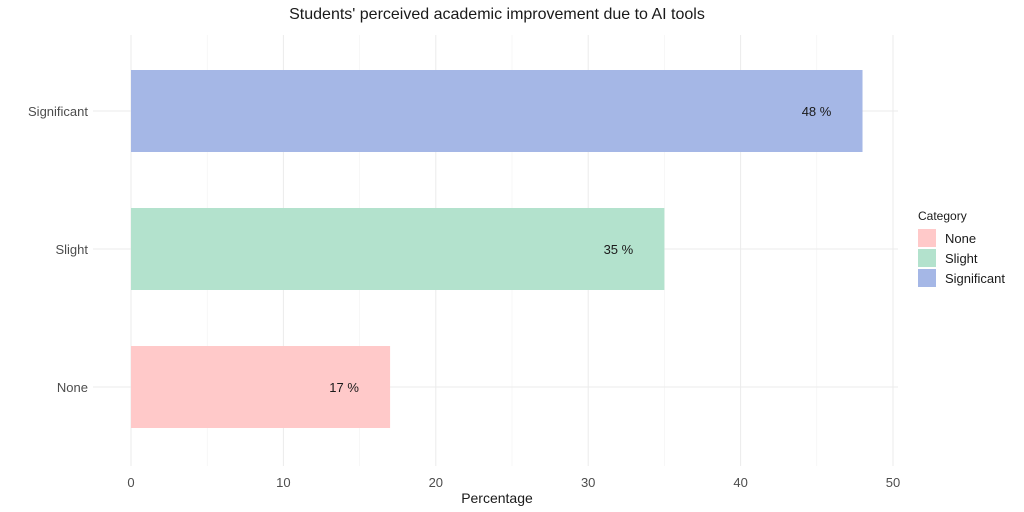  Describe the element at coordinates (497, 498) in the screenshot. I see `x-axis-title: Percentage` at that location.